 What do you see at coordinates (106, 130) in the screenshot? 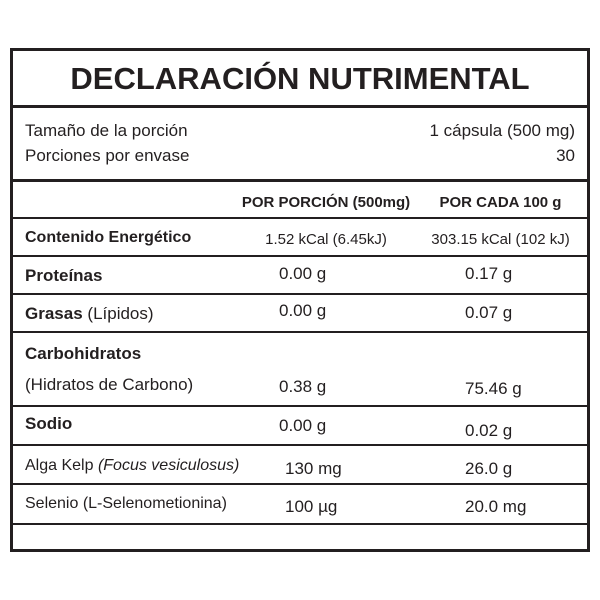
I see `serving-label: Tamaño de la porción` at bounding box center [106, 130].